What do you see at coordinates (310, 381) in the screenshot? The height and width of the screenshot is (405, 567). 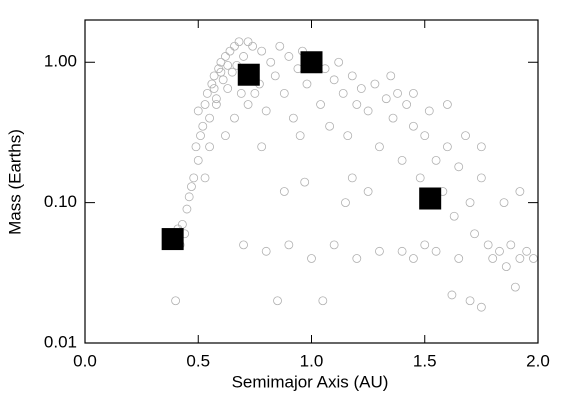 I see `x-axis-label: Semimajor Axis (AU)` at bounding box center [310, 381].